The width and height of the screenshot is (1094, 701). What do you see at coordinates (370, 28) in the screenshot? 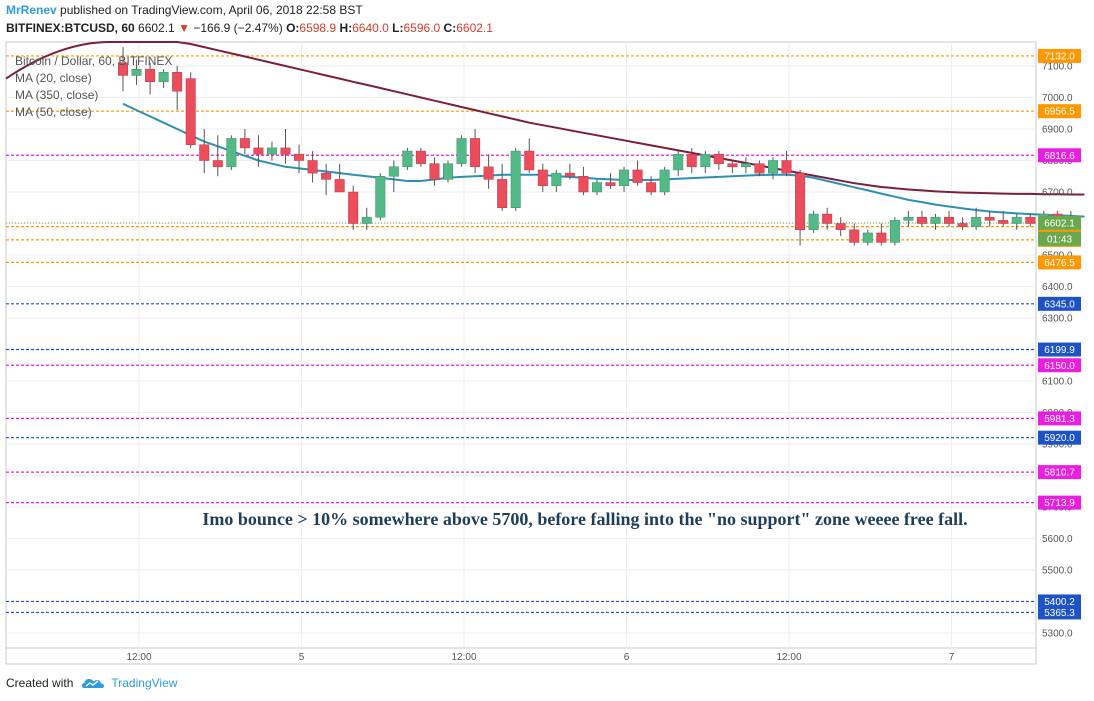
I see `high-value: 6640.0` at bounding box center [370, 28].